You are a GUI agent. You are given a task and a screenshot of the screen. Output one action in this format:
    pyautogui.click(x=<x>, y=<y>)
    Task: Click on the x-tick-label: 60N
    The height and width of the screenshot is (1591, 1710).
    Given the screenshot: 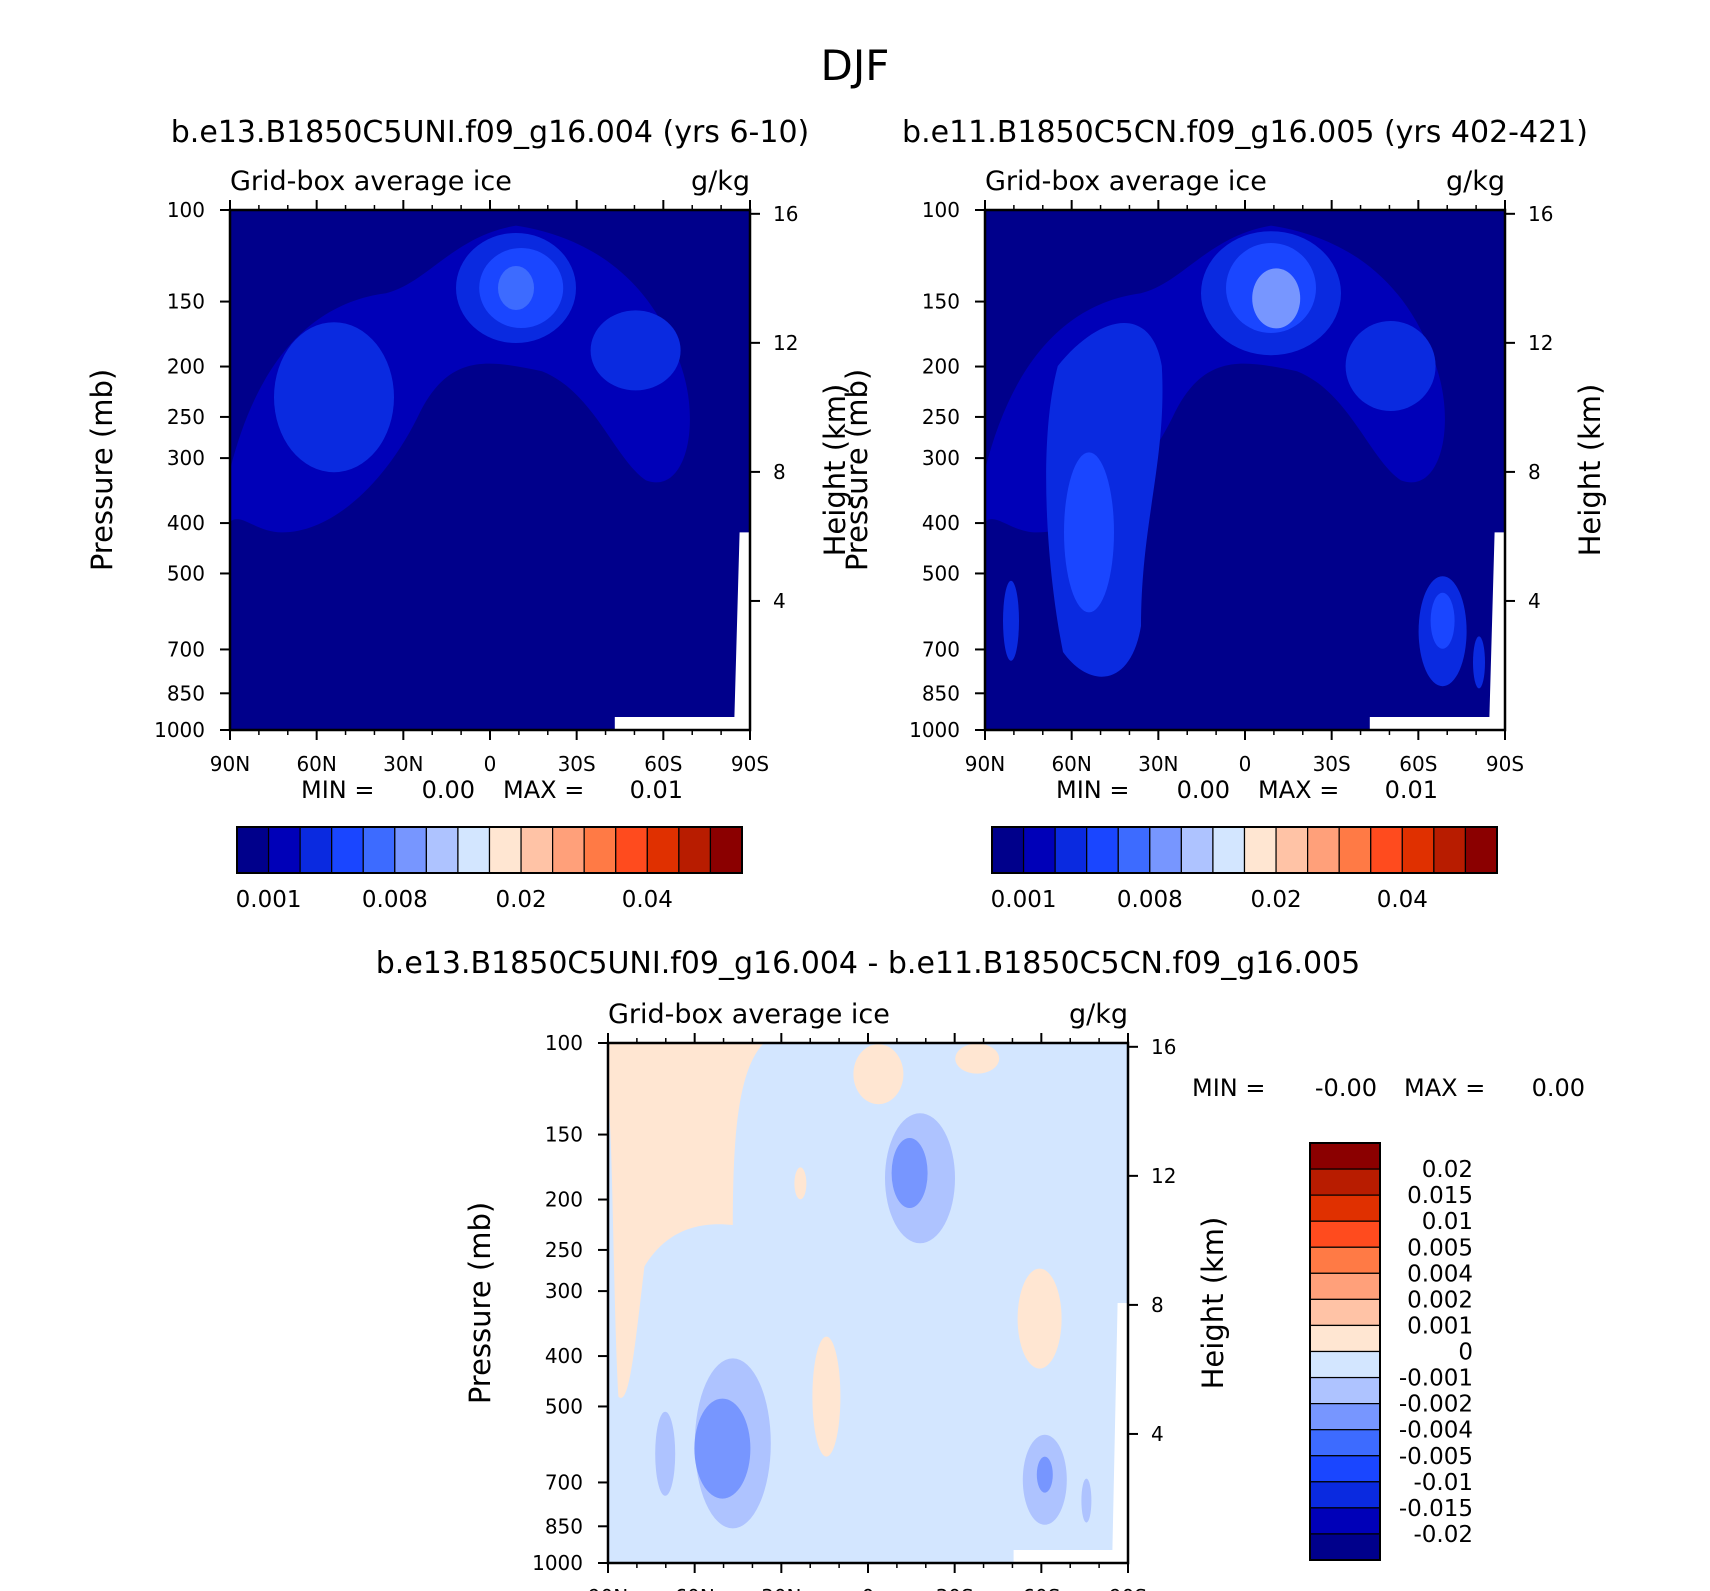 What is the action you would take?
    pyautogui.click(x=694, y=1588)
    